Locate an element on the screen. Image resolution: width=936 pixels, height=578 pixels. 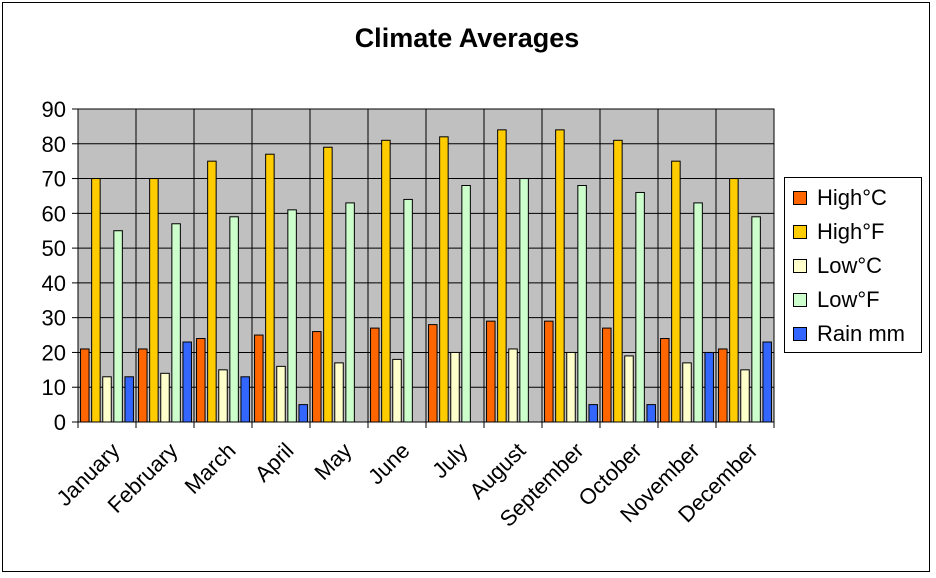
bar-rain-mm-april is located at coordinates (303, 413).